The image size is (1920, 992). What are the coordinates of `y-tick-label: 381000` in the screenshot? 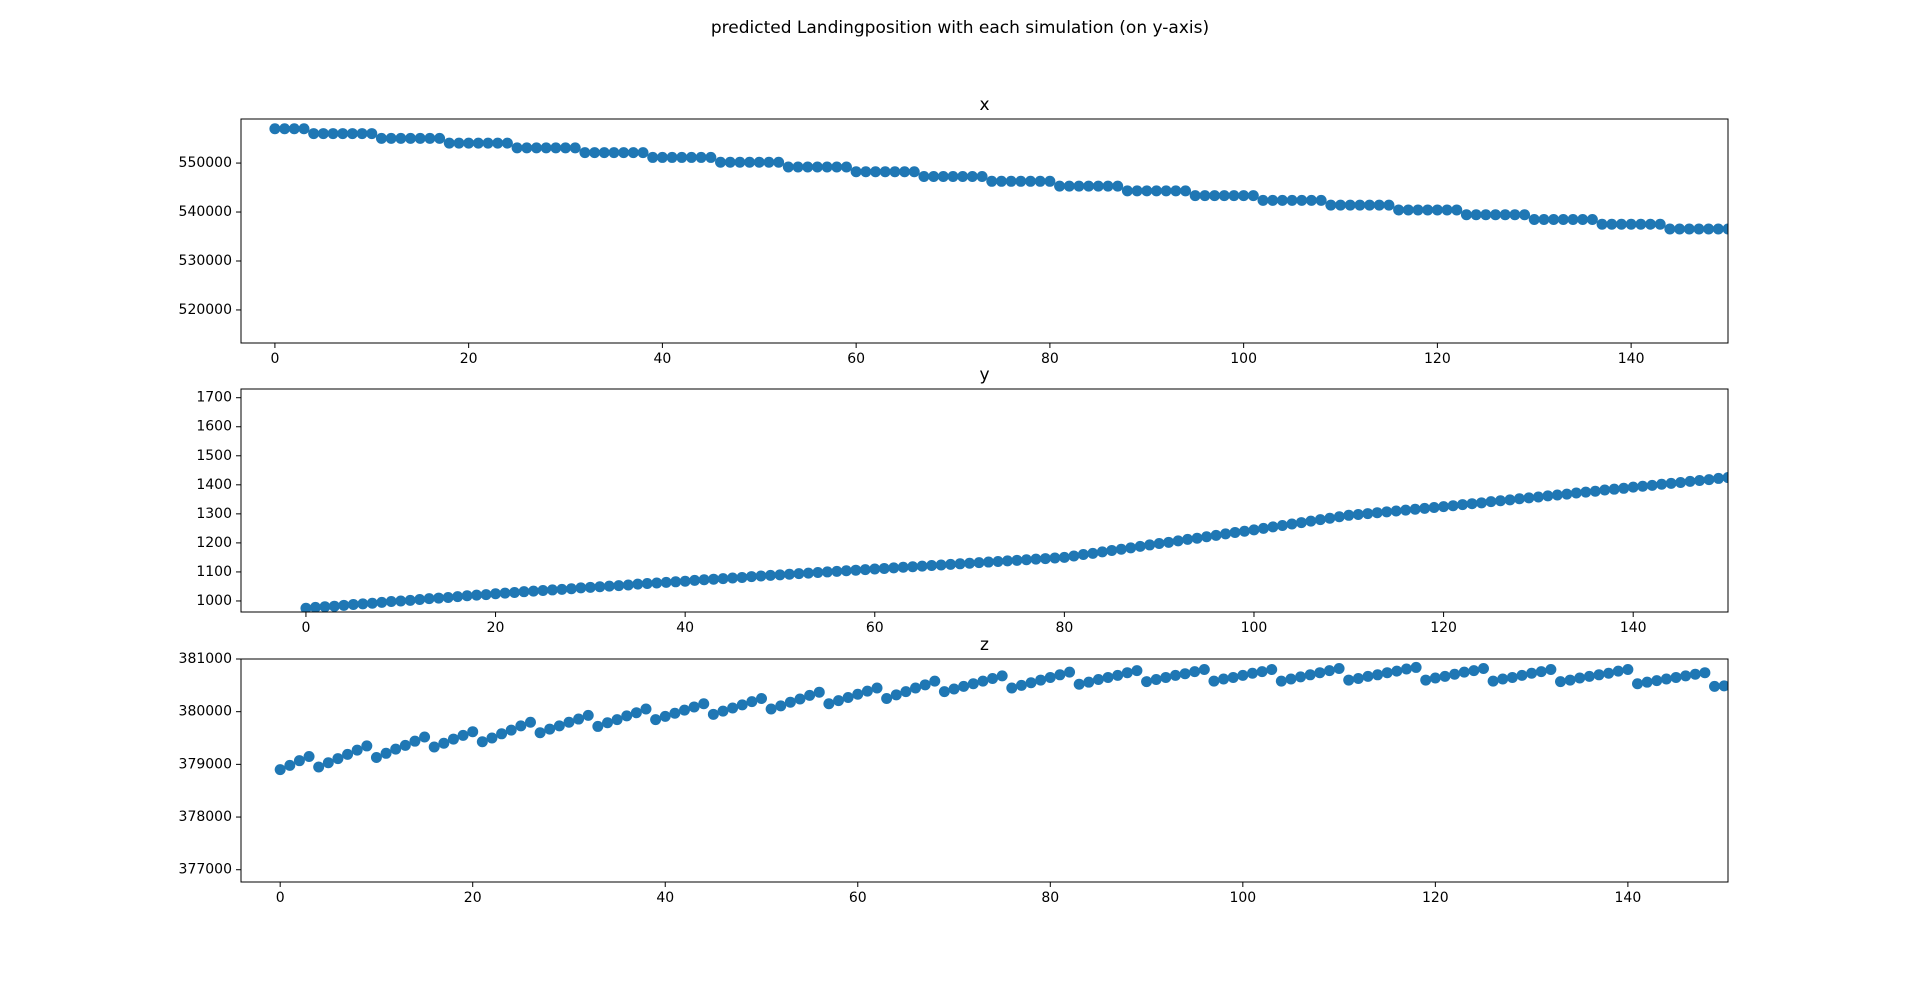 It's located at (205, 659).